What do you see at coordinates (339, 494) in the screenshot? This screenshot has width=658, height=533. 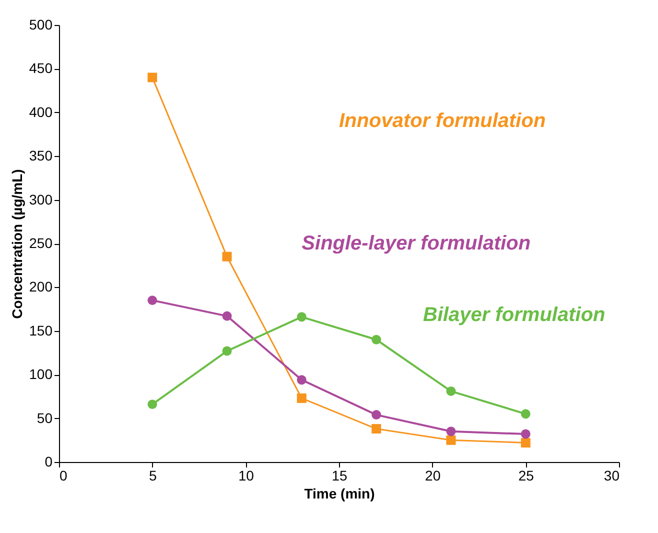 I see `x-axis-title: Time (min)` at bounding box center [339, 494].